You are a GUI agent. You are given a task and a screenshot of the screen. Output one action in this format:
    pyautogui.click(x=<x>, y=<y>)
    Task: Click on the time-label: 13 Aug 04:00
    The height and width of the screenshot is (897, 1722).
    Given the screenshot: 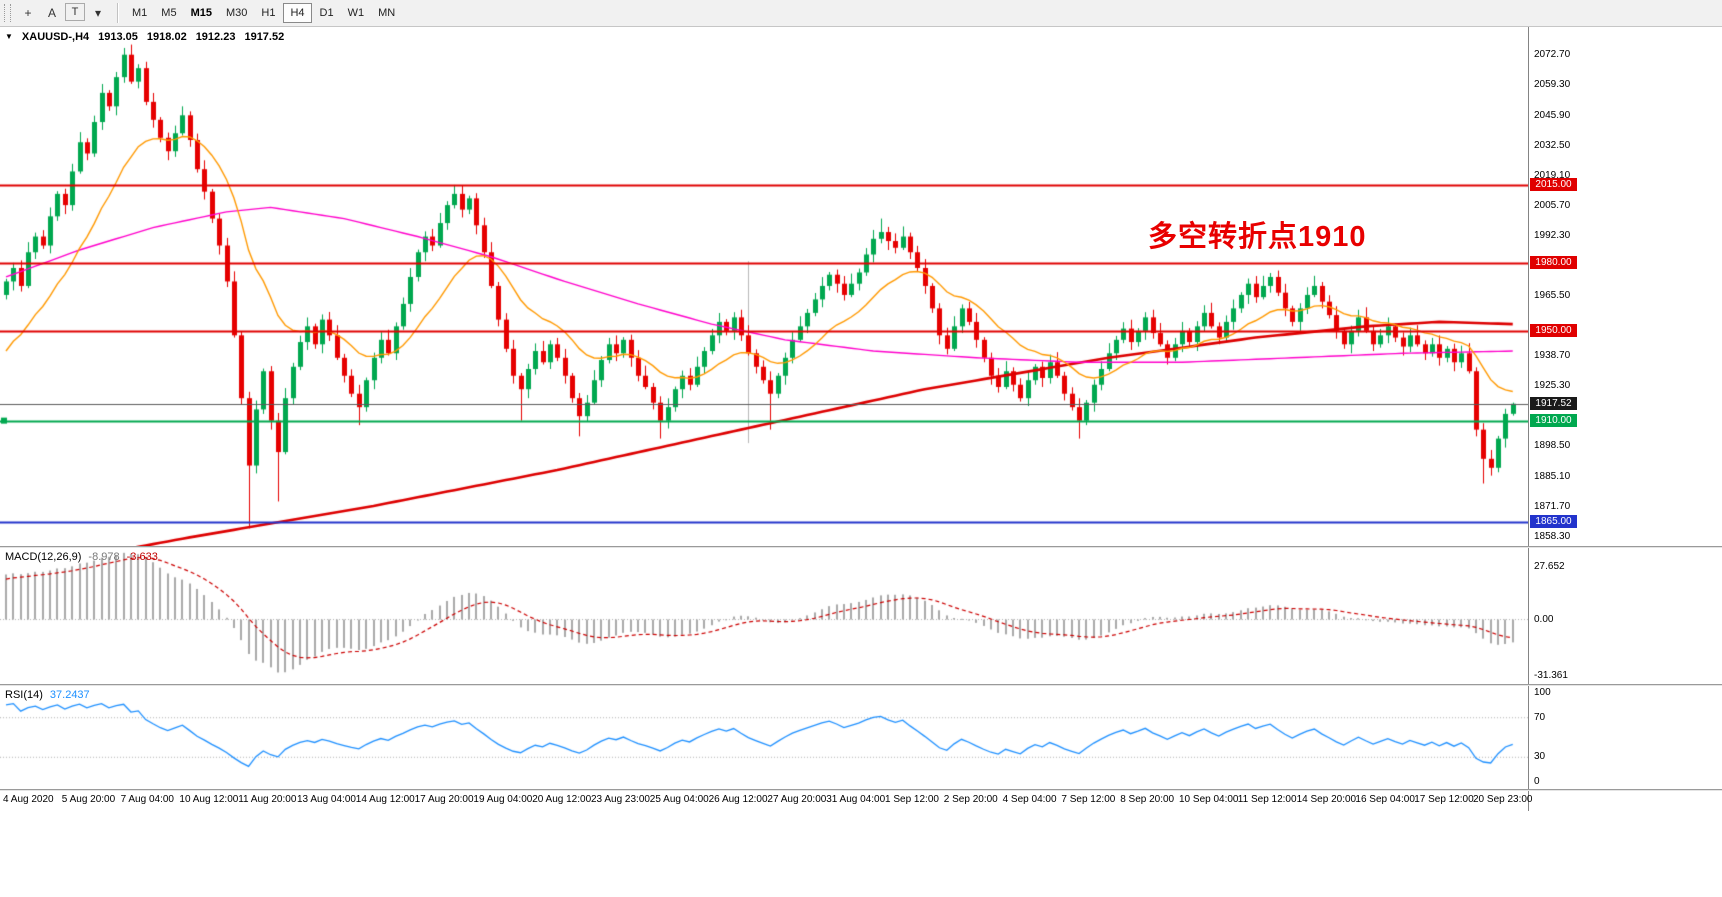 What is the action you would take?
    pyautogui.click(x=326, y=799)
    